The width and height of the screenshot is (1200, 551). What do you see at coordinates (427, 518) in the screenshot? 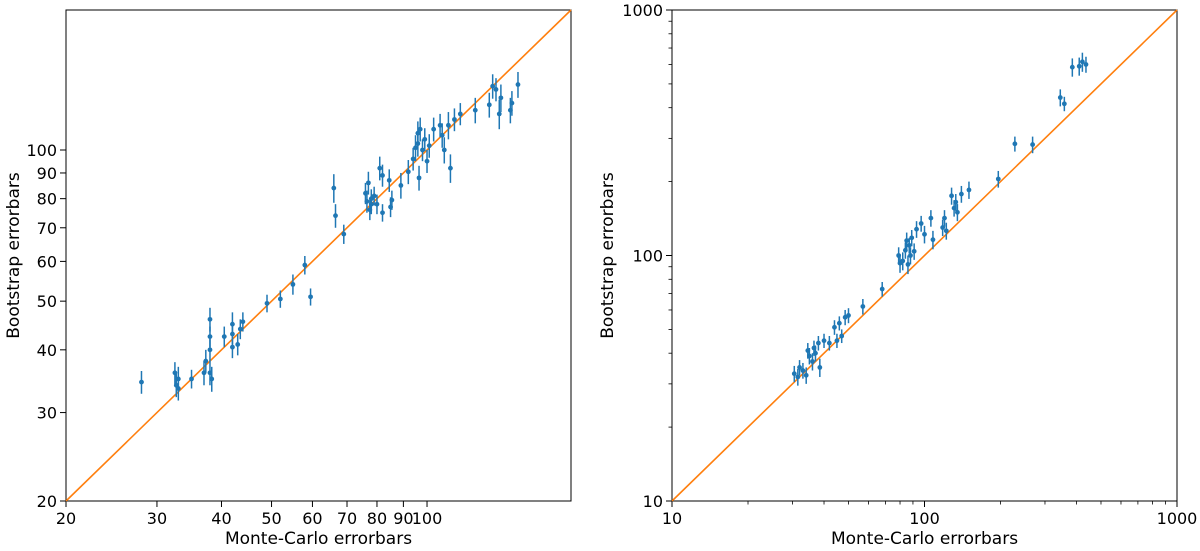
I see `x-tick-label: 100` at bounding box center [427, 518].